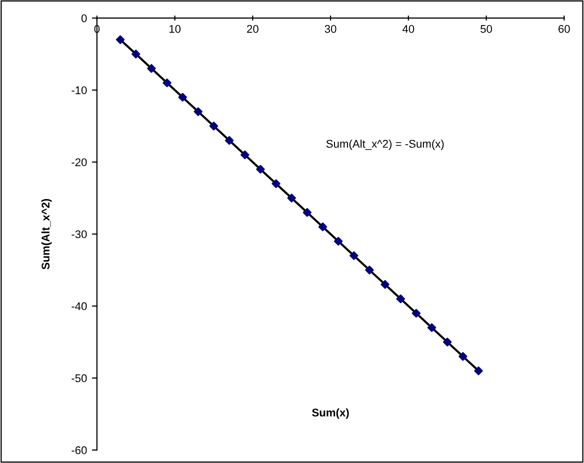 The image size is (584, 463). I want to click on y-tick-label: -60, so click(79, 450).